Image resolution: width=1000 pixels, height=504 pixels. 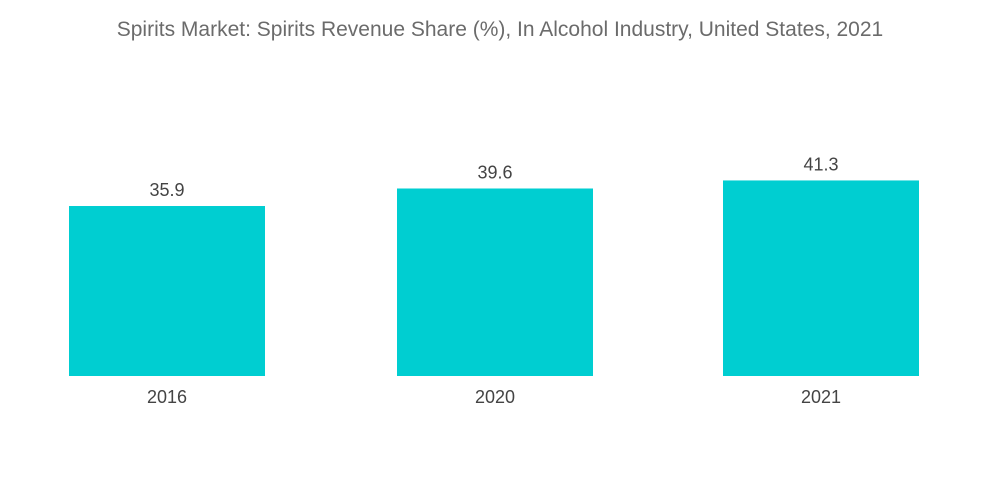 I want to click on data-label: 39.6, so click(x=494, y=172).